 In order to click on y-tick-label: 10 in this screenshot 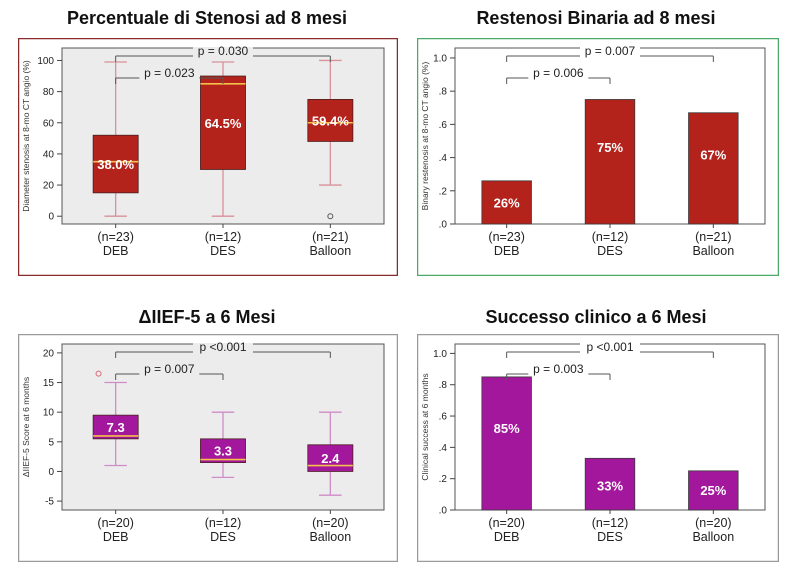, I will do `click(49, 413)`.